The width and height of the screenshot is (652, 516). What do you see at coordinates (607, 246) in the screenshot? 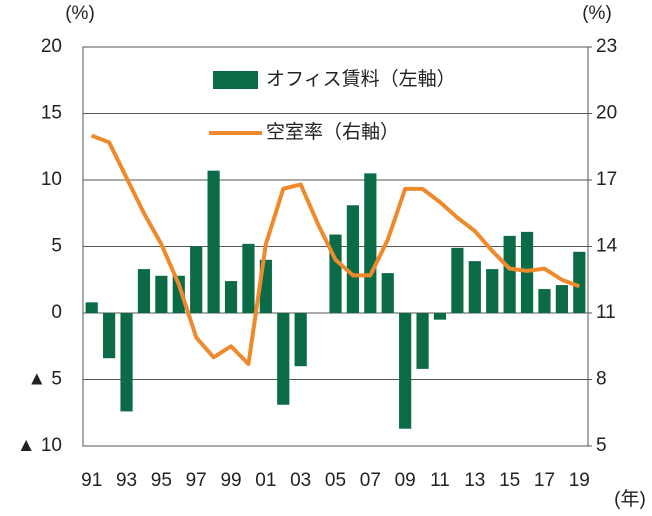
I see `y2-tick-label: 14` at bounding box center [607, 246].